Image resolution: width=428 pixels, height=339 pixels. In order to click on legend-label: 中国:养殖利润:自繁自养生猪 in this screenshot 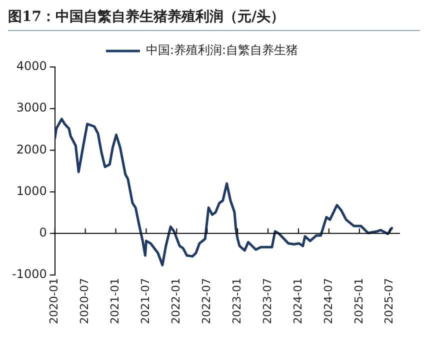, I will do `click(222, 50)`.